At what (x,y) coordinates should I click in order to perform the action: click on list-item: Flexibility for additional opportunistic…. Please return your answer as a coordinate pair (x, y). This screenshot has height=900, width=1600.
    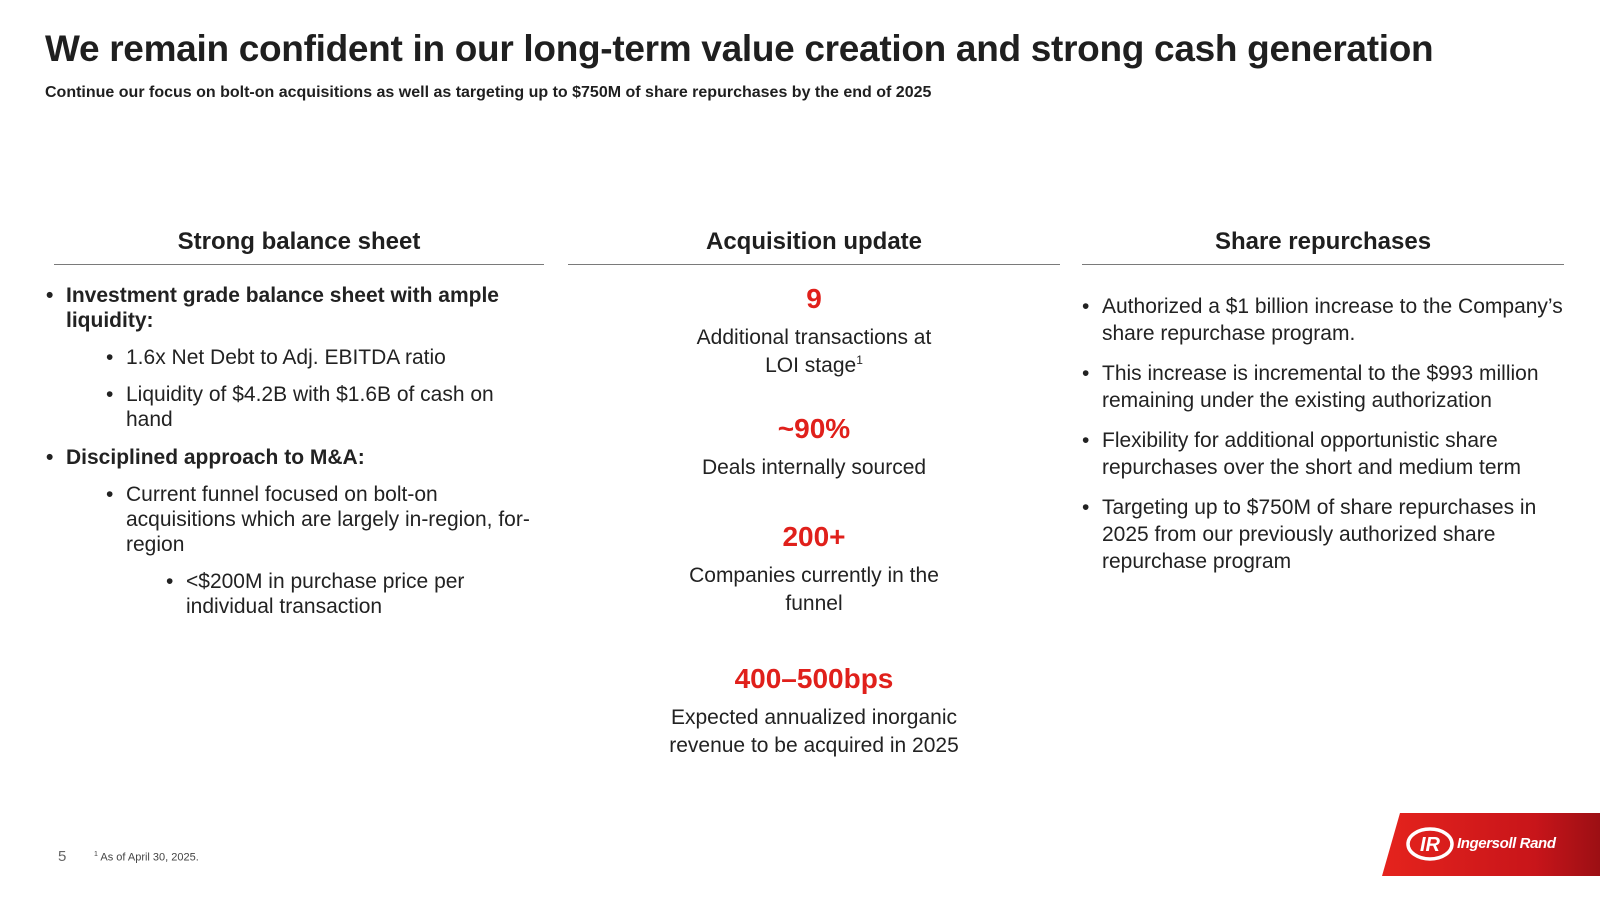
    Looking at the image, I should click on (1323, 454).